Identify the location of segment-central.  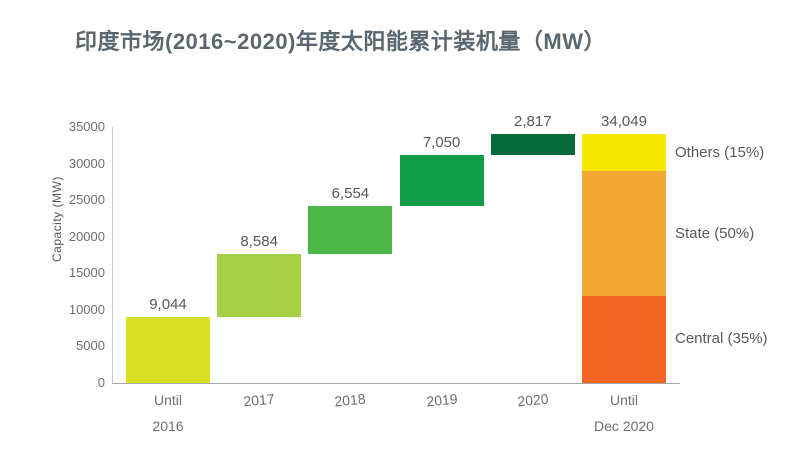
(624, 339).